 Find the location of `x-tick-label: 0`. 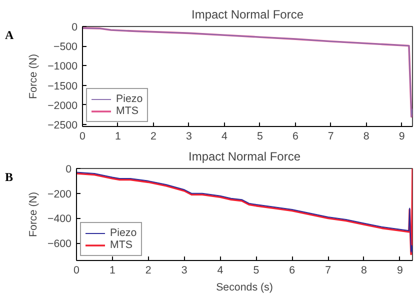

x-tick-label: 0 is located at coordinates (83, 136).